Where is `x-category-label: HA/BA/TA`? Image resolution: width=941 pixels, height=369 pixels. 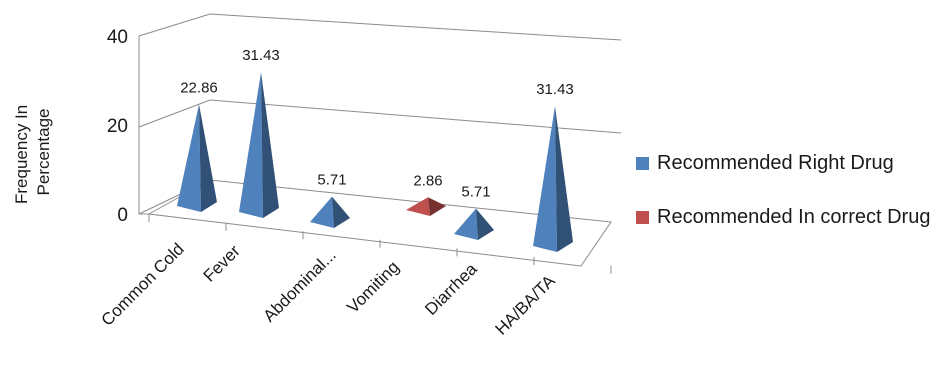 x-category-label: HA/BA/TA is located at coordinates (526, 305).